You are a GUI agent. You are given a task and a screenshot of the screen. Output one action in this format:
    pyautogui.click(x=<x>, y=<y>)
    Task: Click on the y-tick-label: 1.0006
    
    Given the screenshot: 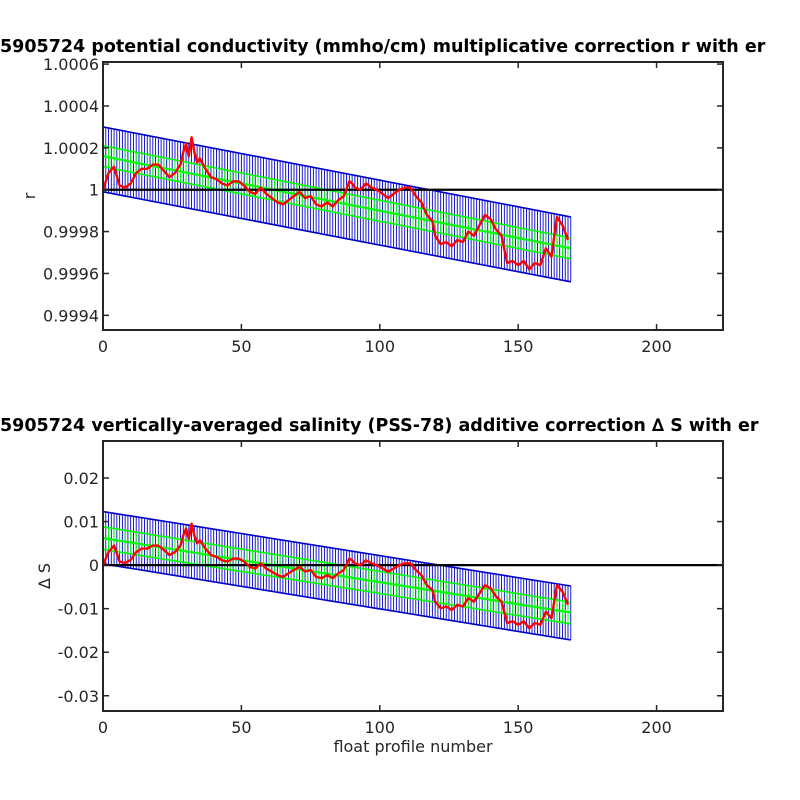 What is the action you would take?
    pyautogui.click(x=71, y=64)
    